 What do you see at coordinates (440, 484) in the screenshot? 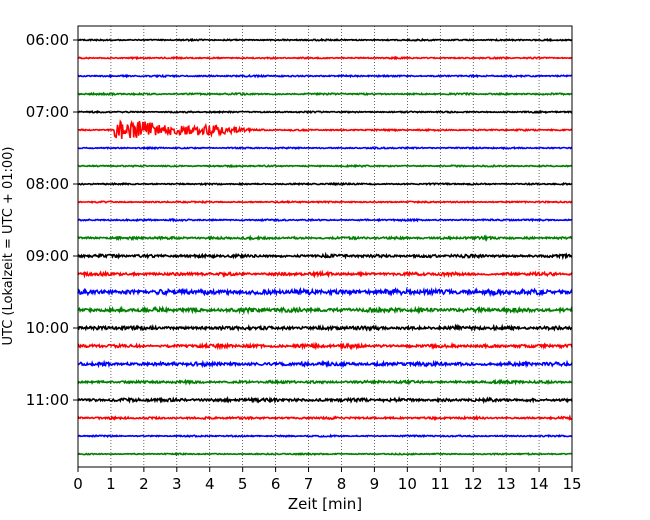
I see `x-tick-label: 11` at bounding box center [440, 484].